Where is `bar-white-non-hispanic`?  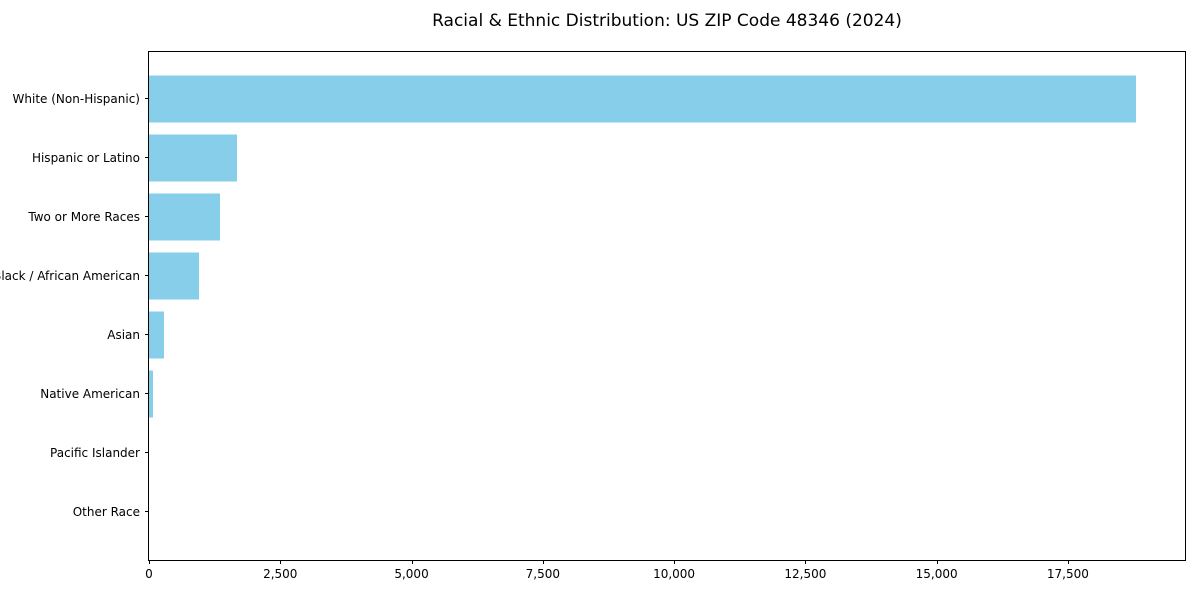 bar-white-non-hispanic is located at coordinates (642, 98).